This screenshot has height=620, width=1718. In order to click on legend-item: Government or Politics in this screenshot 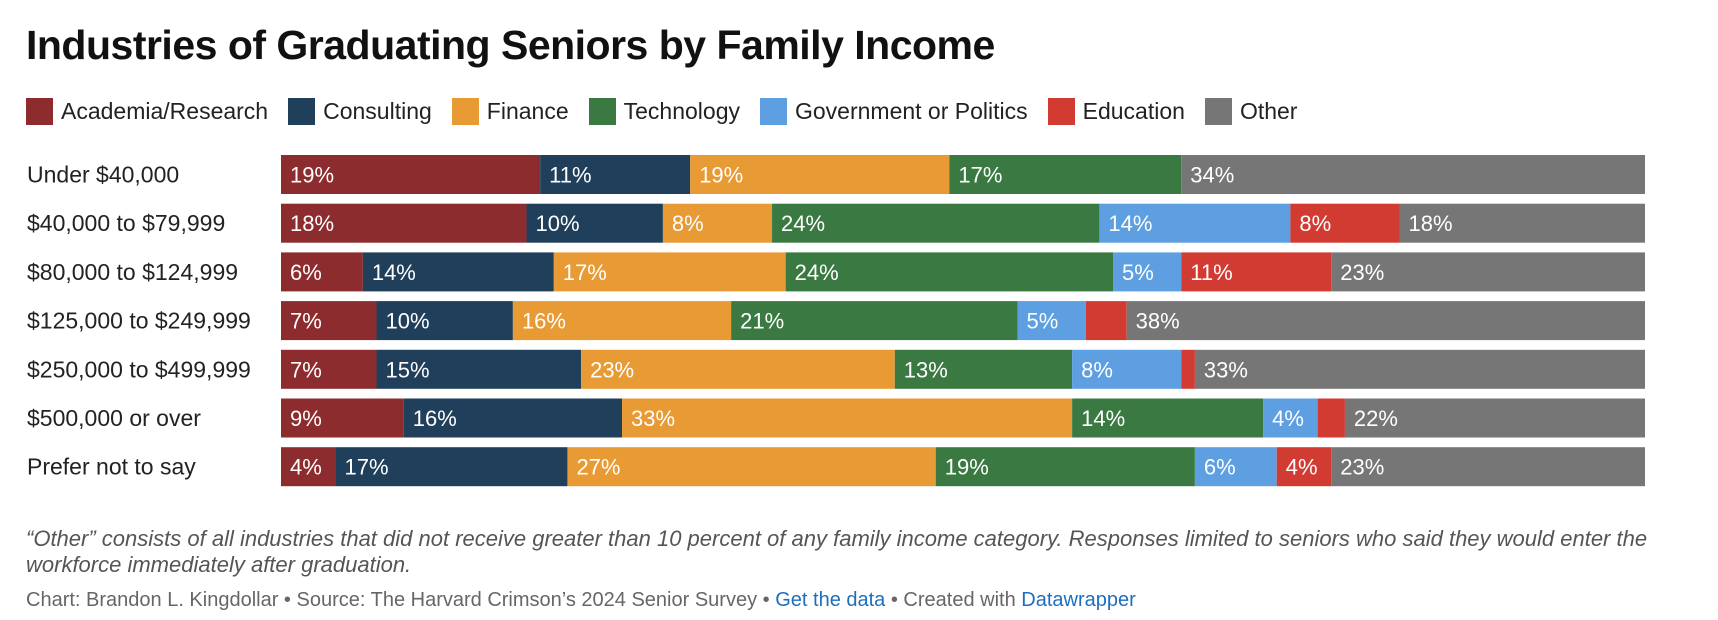, I will do `click(893, 111)`.